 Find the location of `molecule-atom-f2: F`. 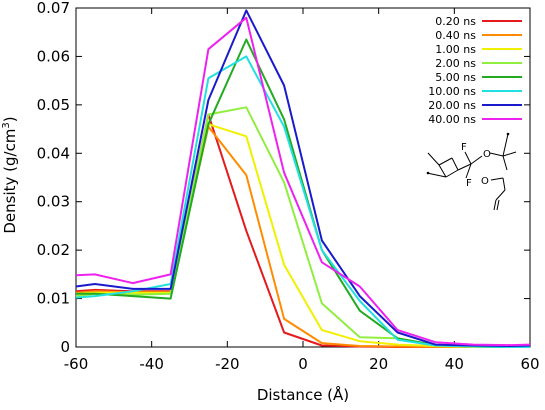

molecule-atom-f2: F is located at coordinates (469, 183).